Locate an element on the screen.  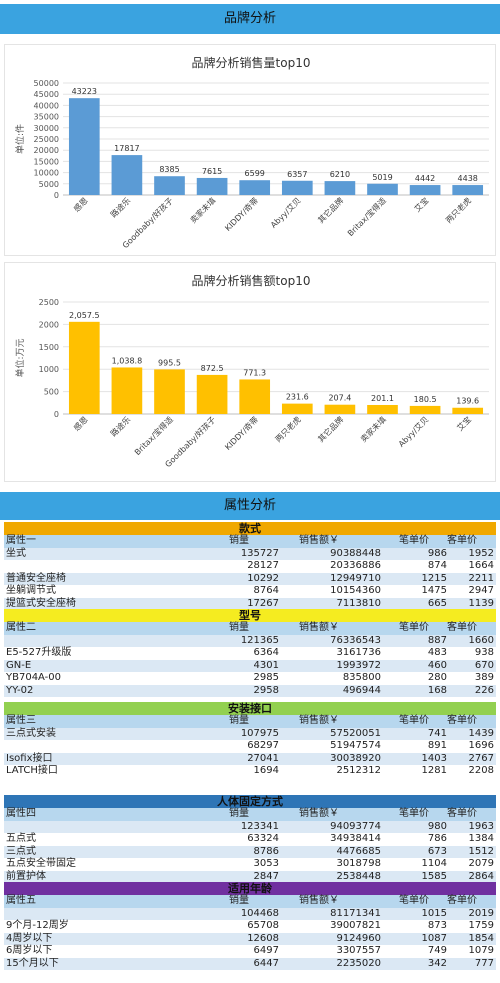
table-cell: 90388448 is located at coordinates (355, 553).